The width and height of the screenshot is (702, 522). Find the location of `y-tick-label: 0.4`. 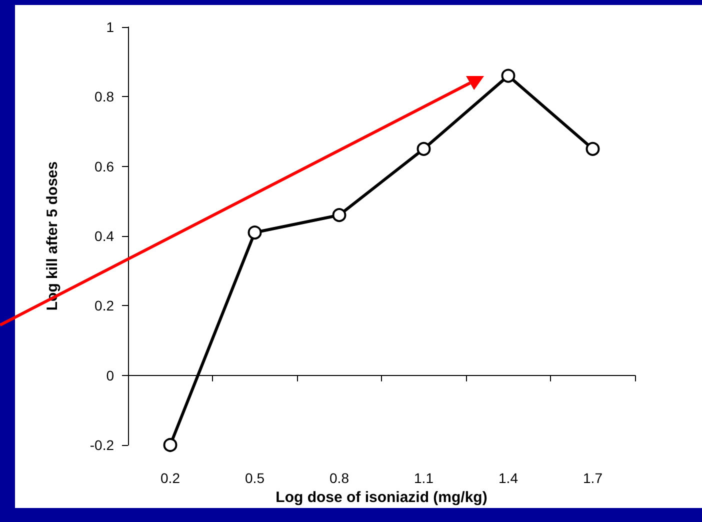

y-tick-label: 0.4 is located at coordinates (104, 236).